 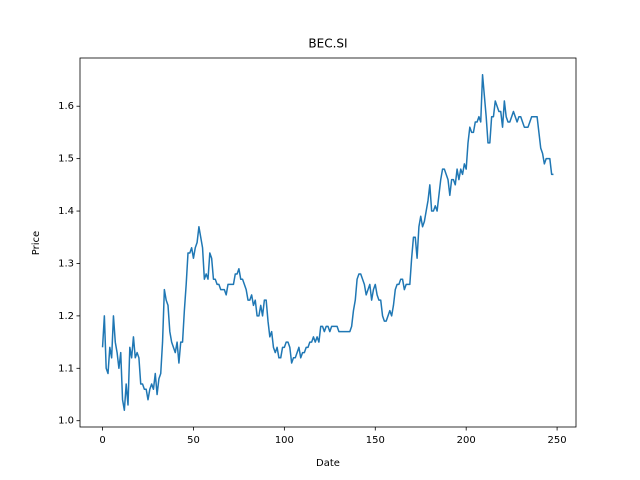 What do you see at coordinates (66, 368) in the screenshot?
I see `y-tick-label: 1.1` at bounding box center [66, 368].